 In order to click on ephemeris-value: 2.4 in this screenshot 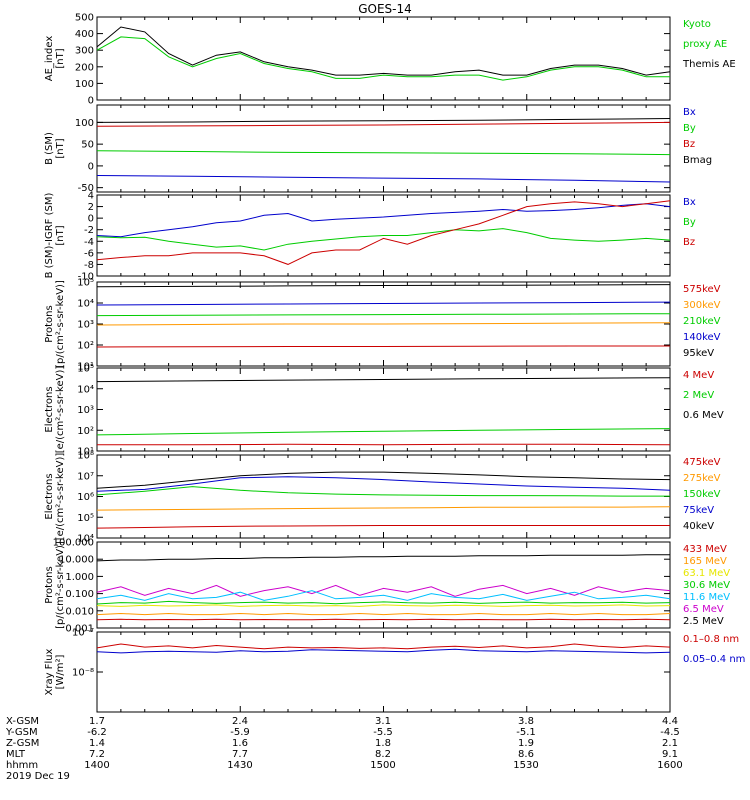, I will do `click(240, 721)`.